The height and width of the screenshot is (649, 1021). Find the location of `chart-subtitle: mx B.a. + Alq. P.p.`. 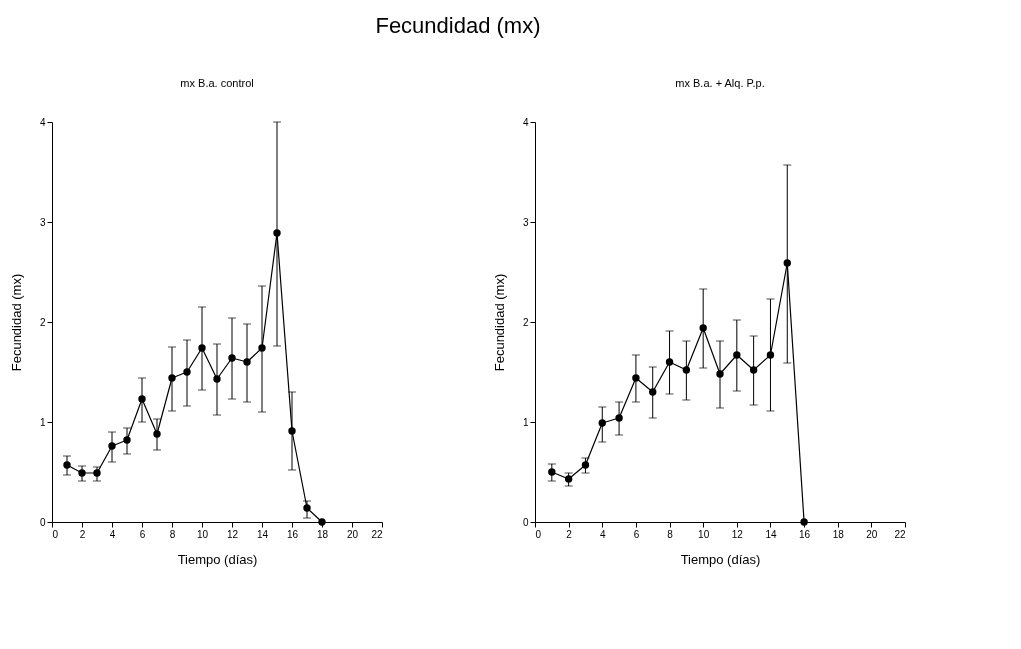

chart-subtitle: mx B.a. + Alq. P.p. is located at coordinates (720, 83).